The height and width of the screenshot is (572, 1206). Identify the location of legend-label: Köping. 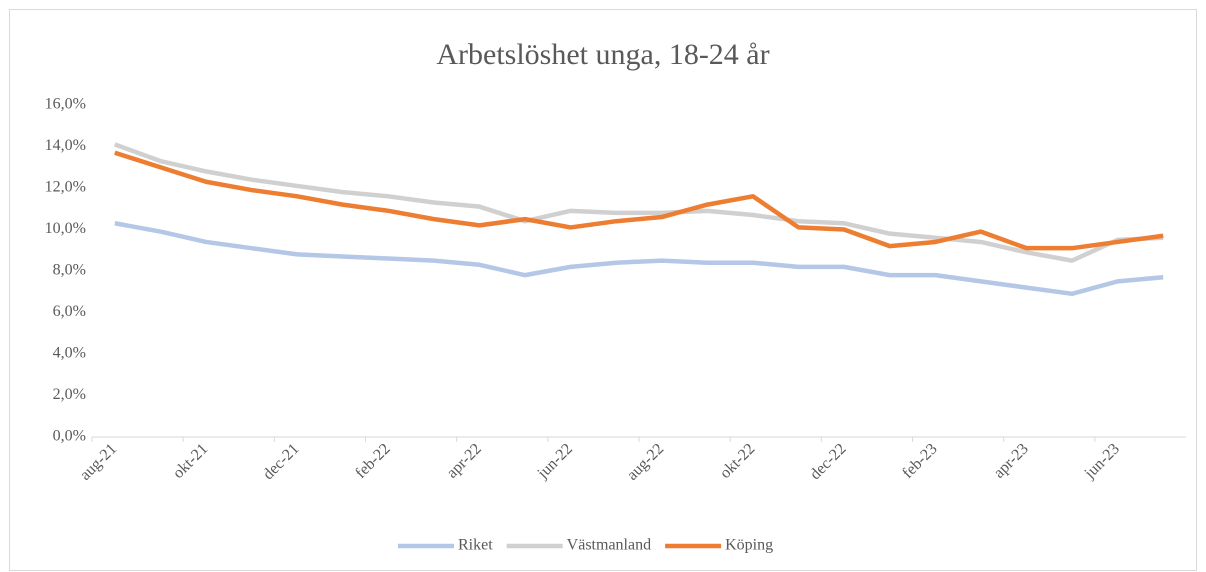
(749, 545).